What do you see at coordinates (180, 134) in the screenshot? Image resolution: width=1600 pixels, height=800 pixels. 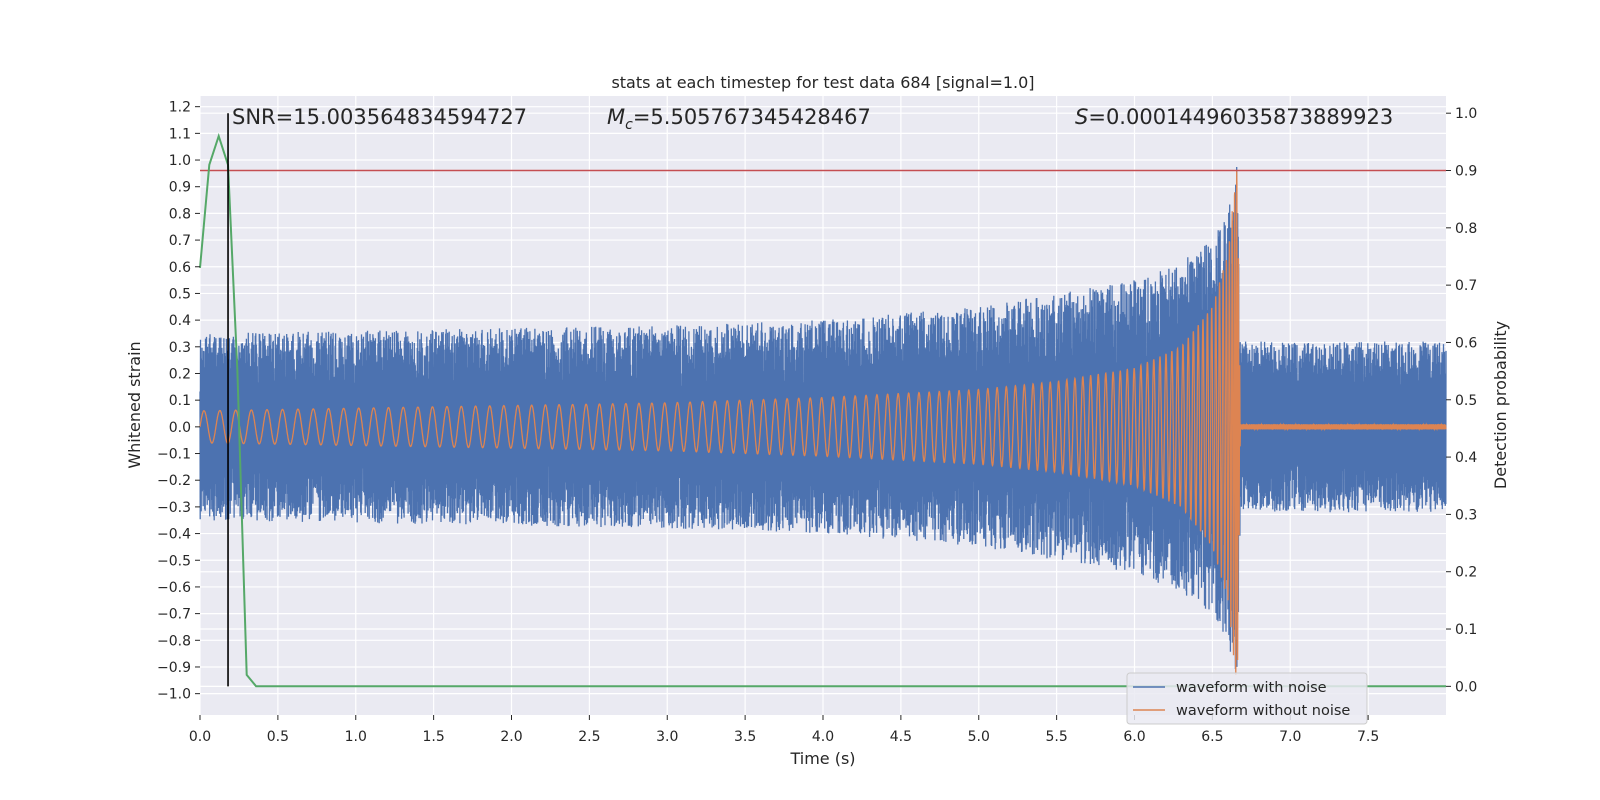 I see `y-tick-label: 1.1` at bounding box center [180, 134].